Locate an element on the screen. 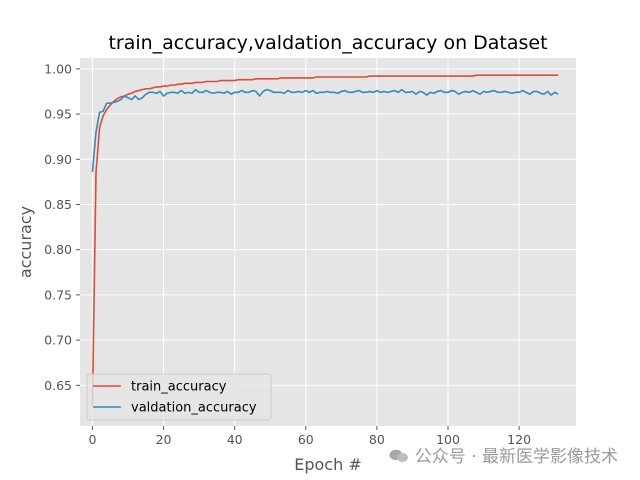 This screenshot has height=480, width=640. x-tick-label: 120 is located at coordinates (519, 439).